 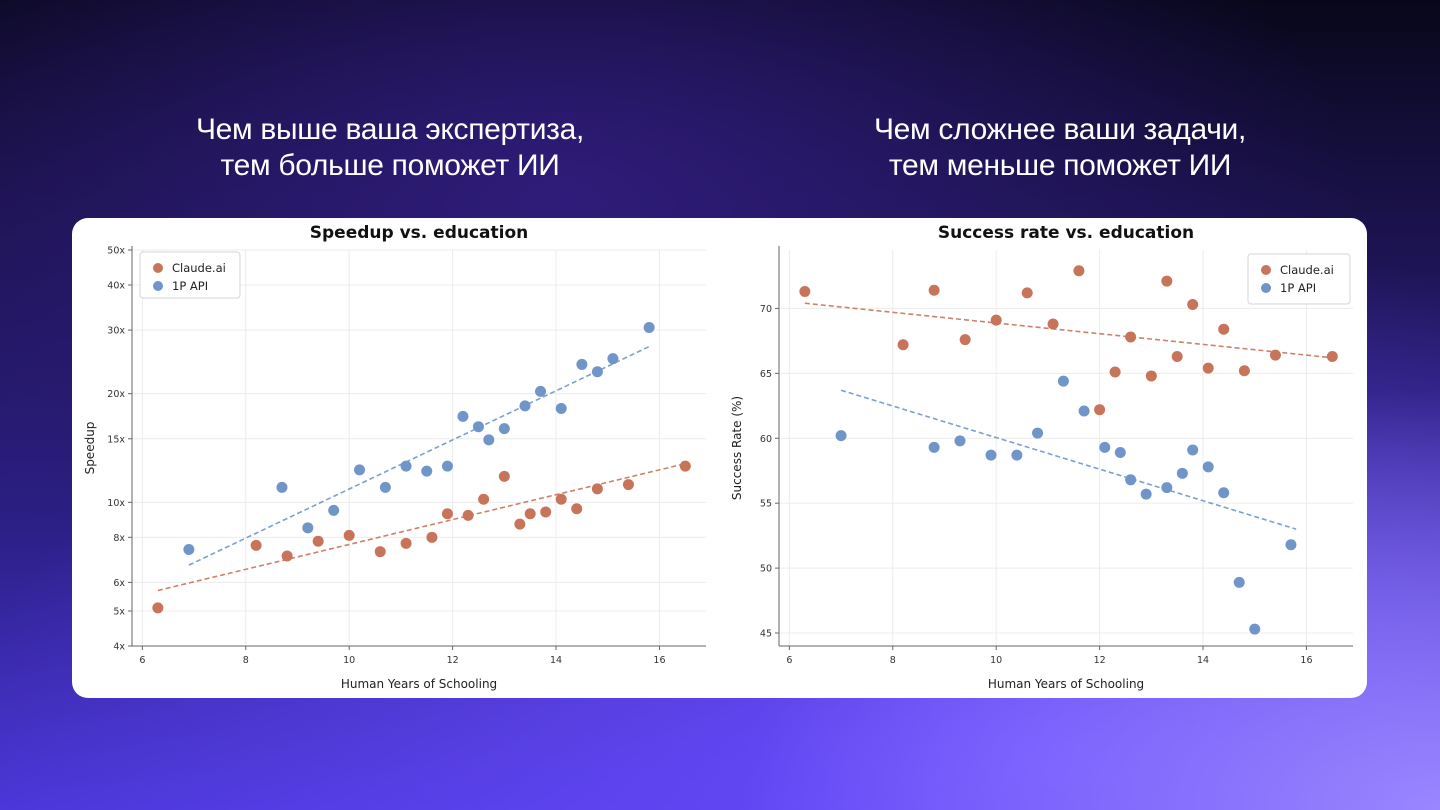 I want to click on y-tick-label: 15x, so click(x=116, y=439).